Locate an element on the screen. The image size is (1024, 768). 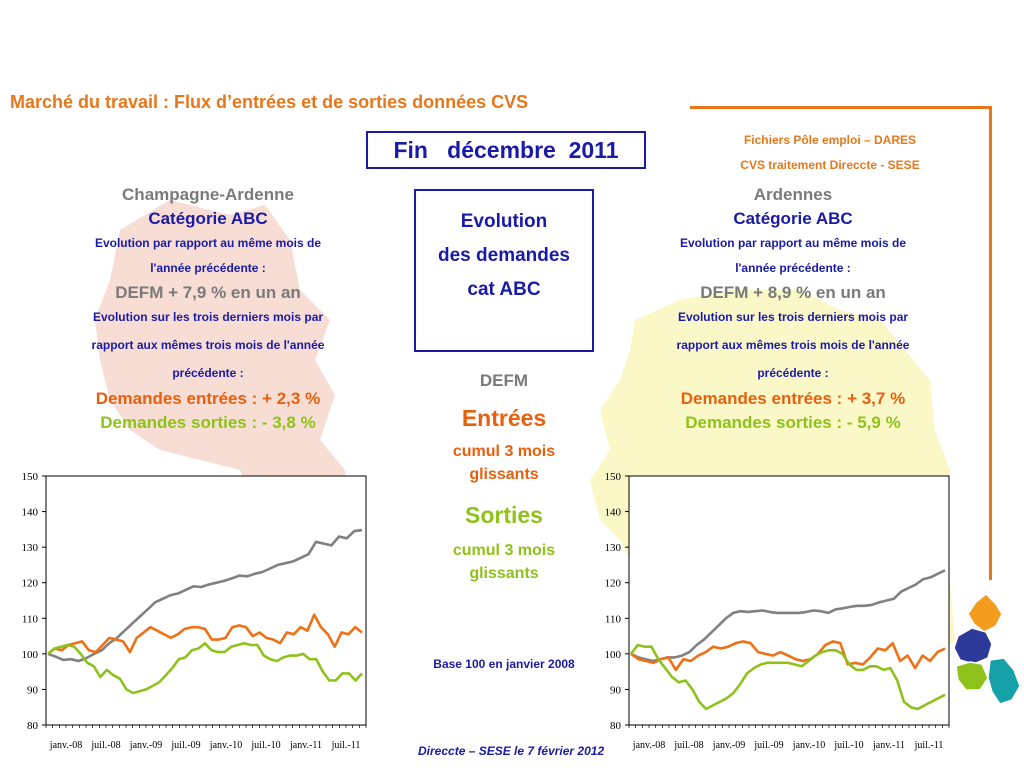
legend-sorties: Sorties is located at coordinates (504, 515).